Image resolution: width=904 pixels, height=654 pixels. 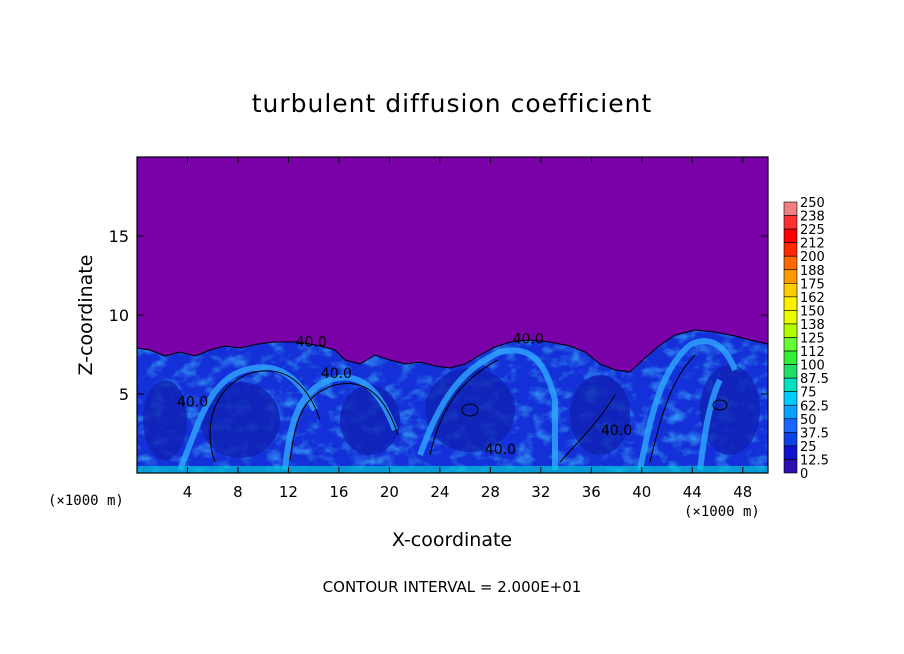 I want to click on x-axis-label: X-coordinate, so click(x=452, y=540).